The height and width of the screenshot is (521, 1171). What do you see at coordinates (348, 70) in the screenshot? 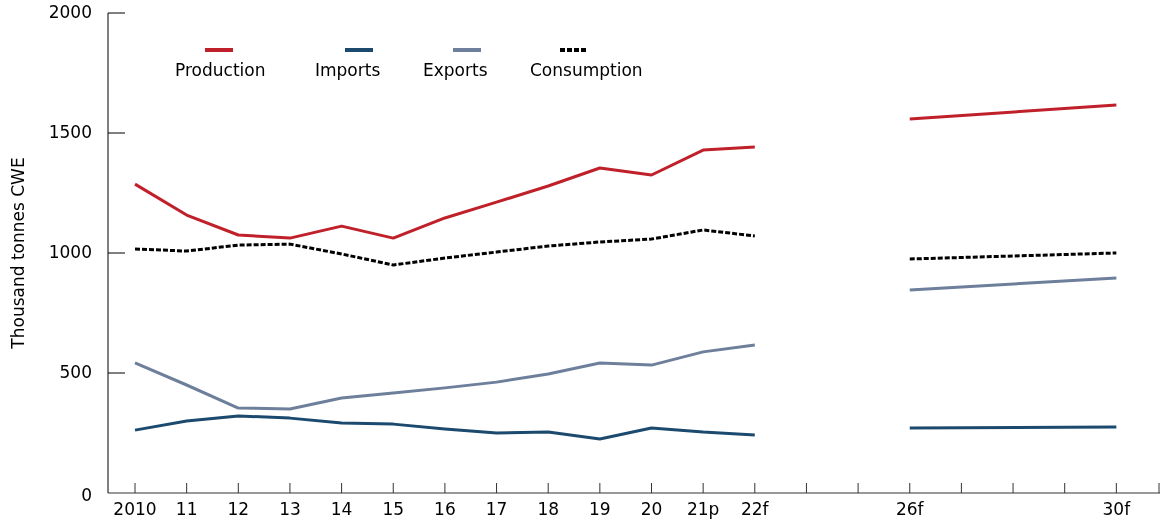
I see `legend-label: Imports` at bounding box center [348, 70].